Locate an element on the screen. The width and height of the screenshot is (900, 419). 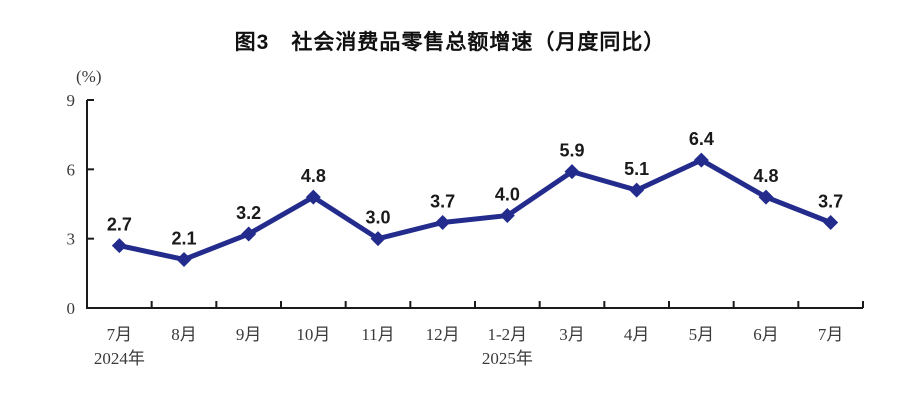
x-axis-year-label: 2025年 is located at coordinates (507, 358).